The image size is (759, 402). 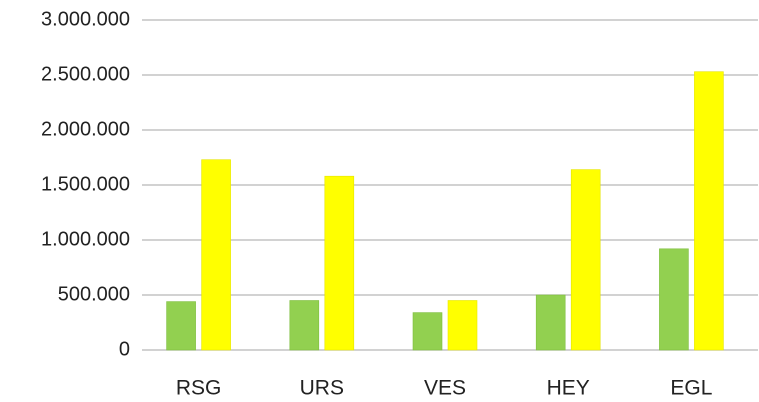 I want to click on y-tick-label: 2.500.000, so click(x=85, y=74).